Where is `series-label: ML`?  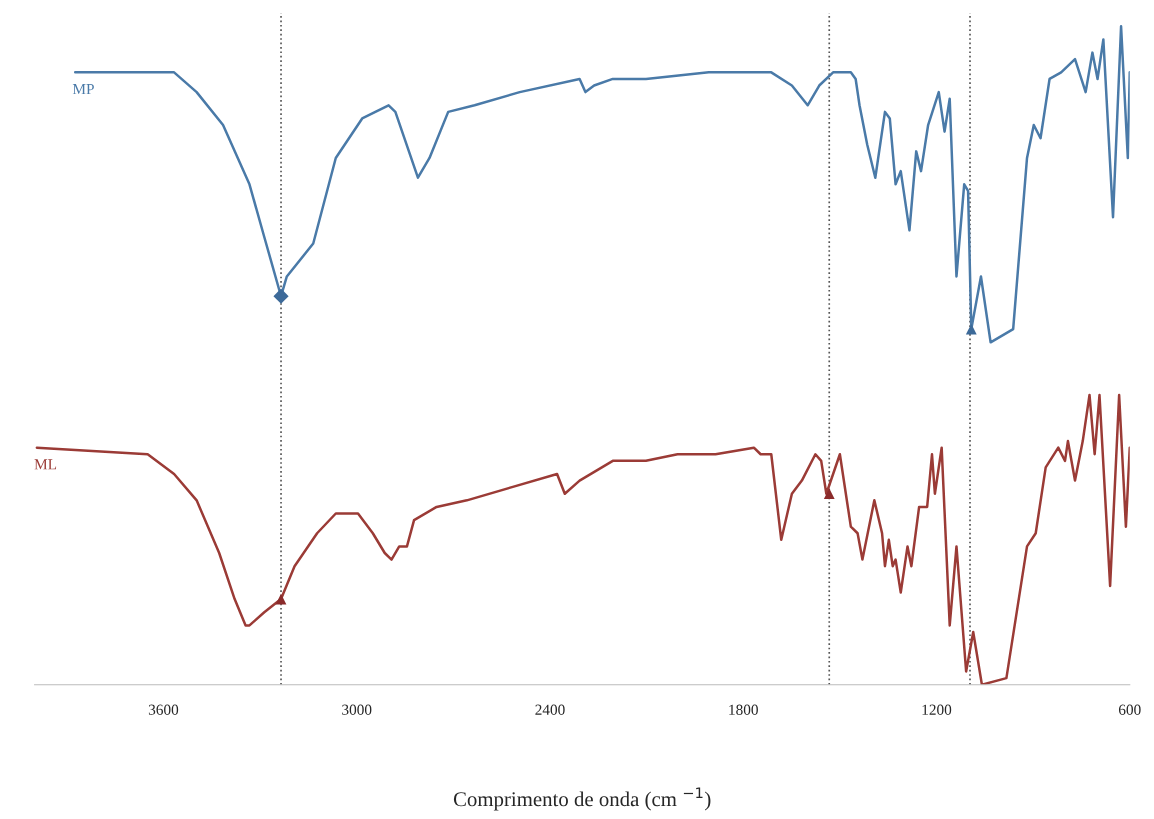
series-label: ML is located at coordinates (45, 464).